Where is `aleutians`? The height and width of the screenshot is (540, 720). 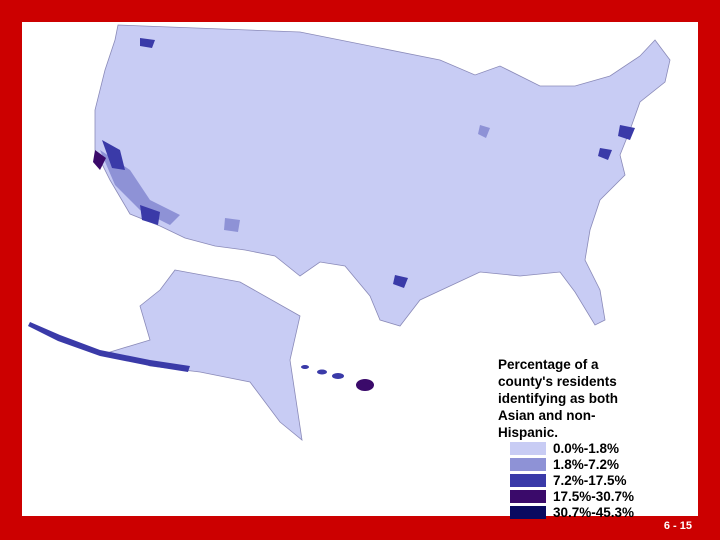 aleutians is located at coordinates (109, 347).